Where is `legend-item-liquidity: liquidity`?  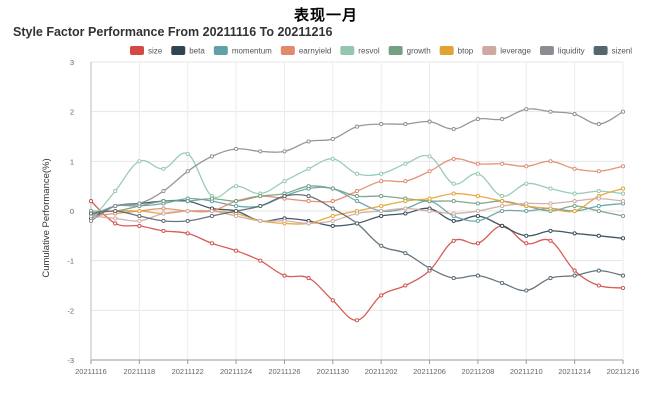
legend-item-liquidity: liquidity is located at coordinates (562, 51).